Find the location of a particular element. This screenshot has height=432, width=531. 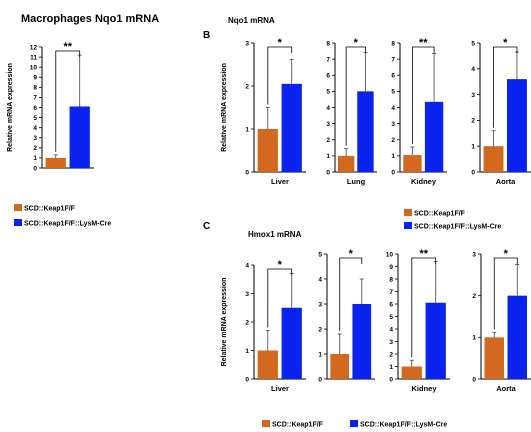

legend-label: SCD::Keap1F/F::LysM-Cre is located at coordinates (403, 425).